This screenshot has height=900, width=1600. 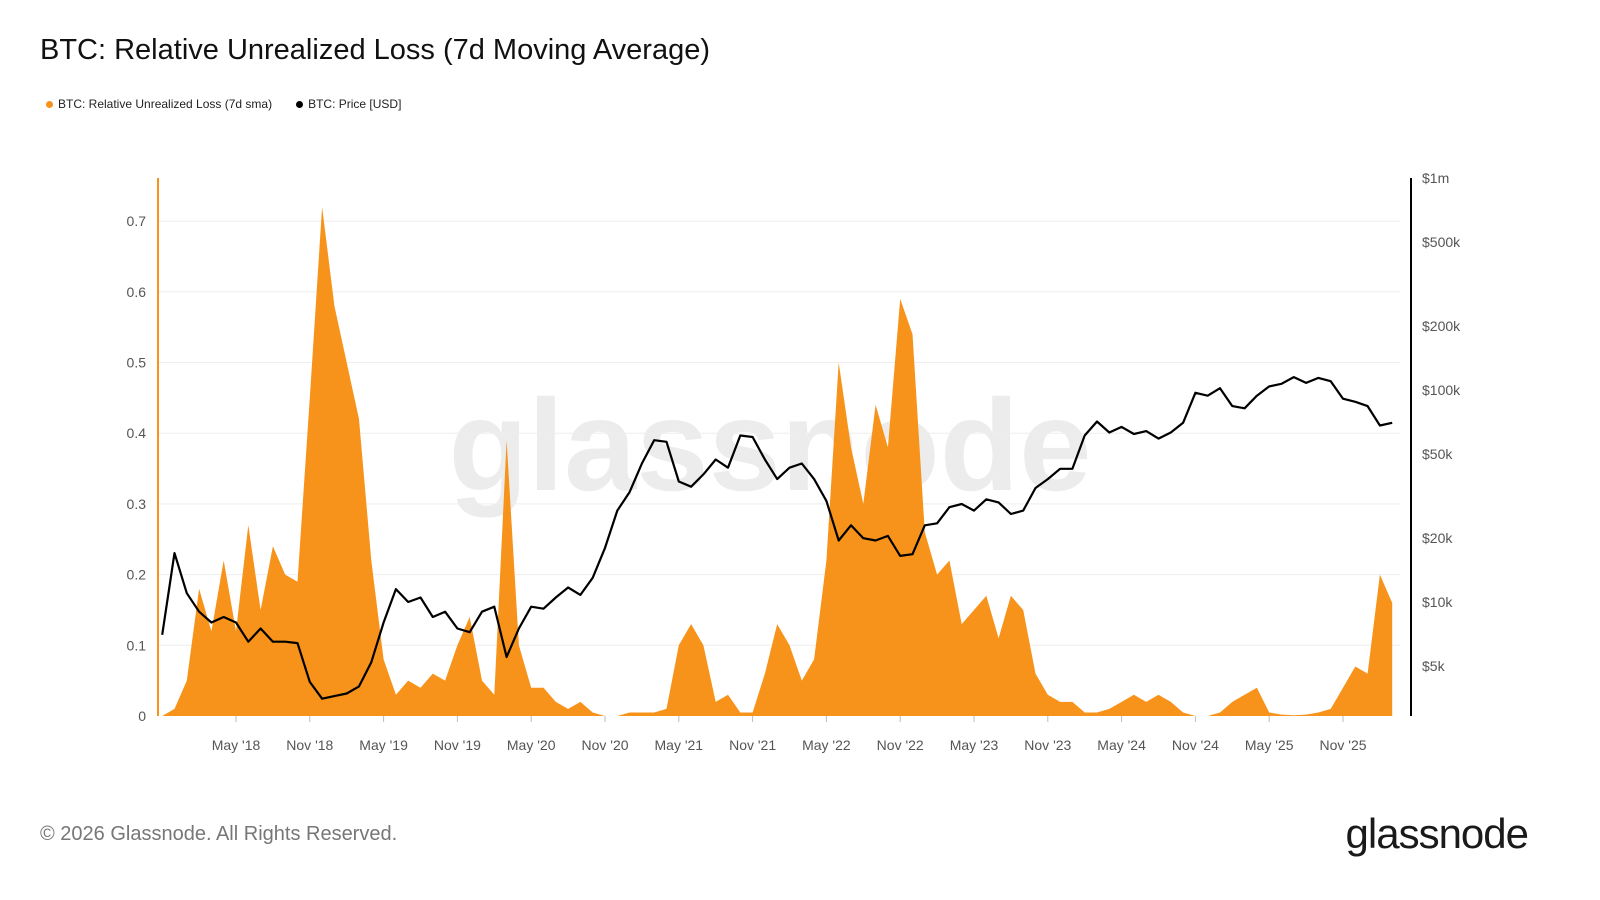 What do you see at coordinates (1441, 390) in the screenshot?
I see `y-right-tick-label: $100k` at bounding box center [1441, 390].